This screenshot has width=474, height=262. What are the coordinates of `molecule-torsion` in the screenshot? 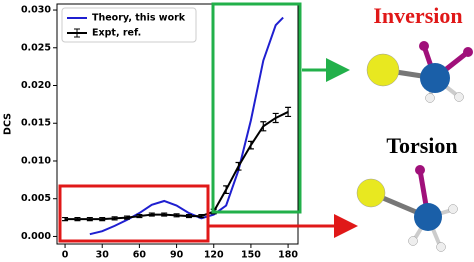 It's located at (407, 208).